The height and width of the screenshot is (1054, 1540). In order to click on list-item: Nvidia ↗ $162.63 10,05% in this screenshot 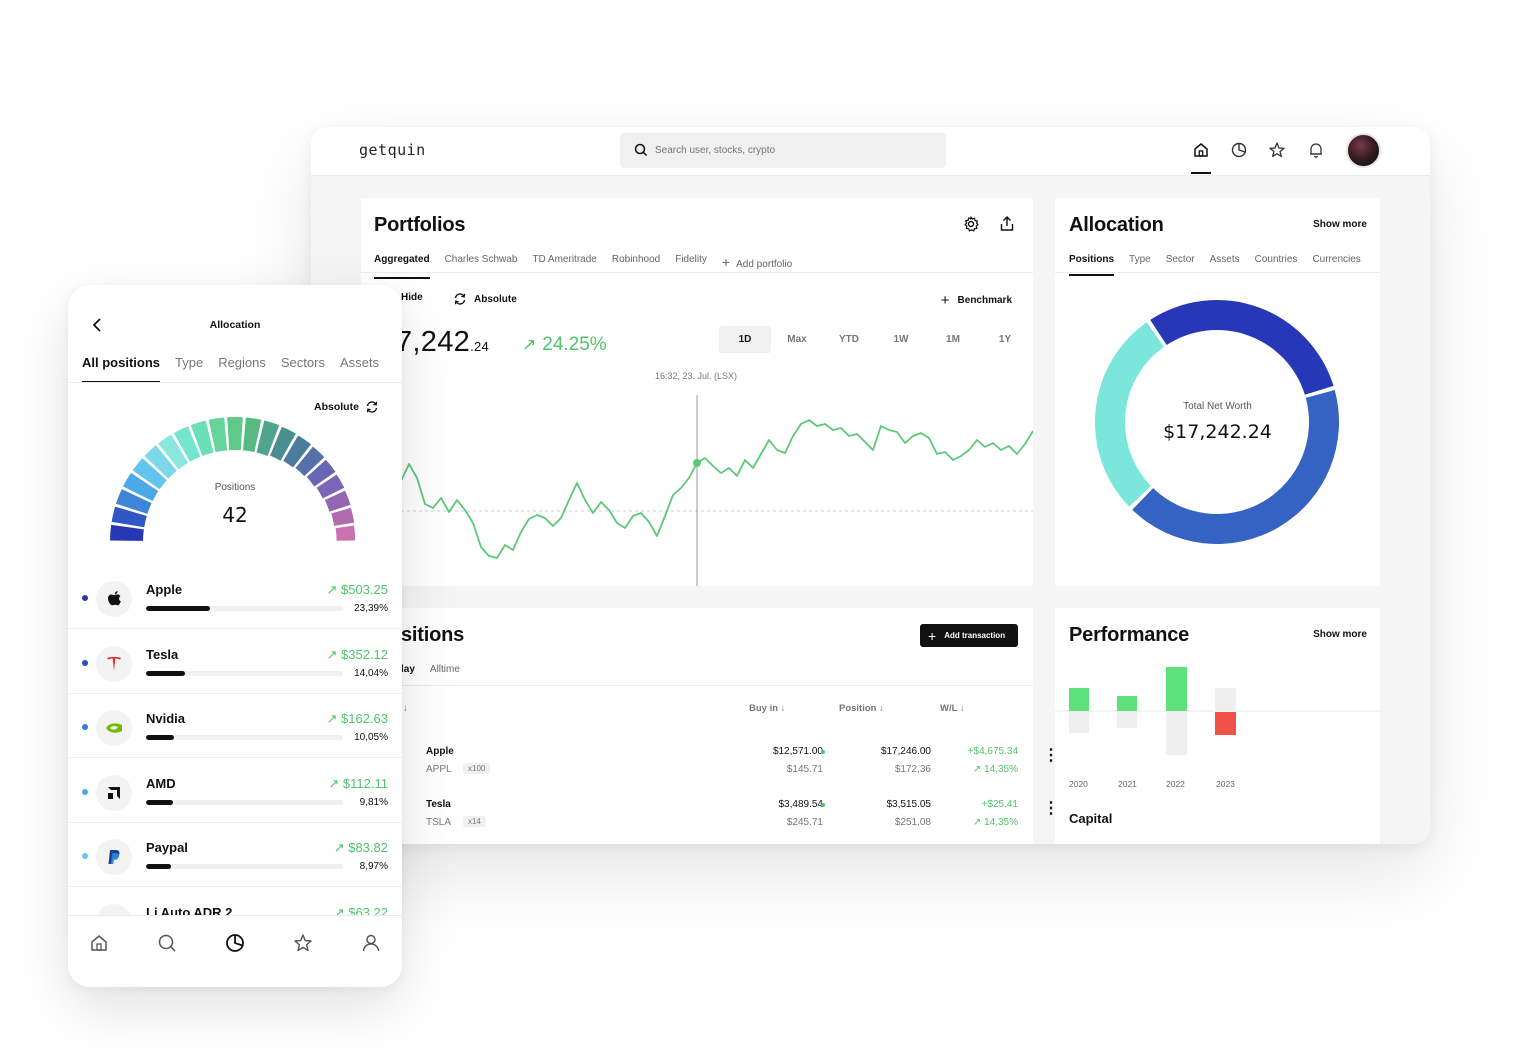, I will do `click(235, 726)`.